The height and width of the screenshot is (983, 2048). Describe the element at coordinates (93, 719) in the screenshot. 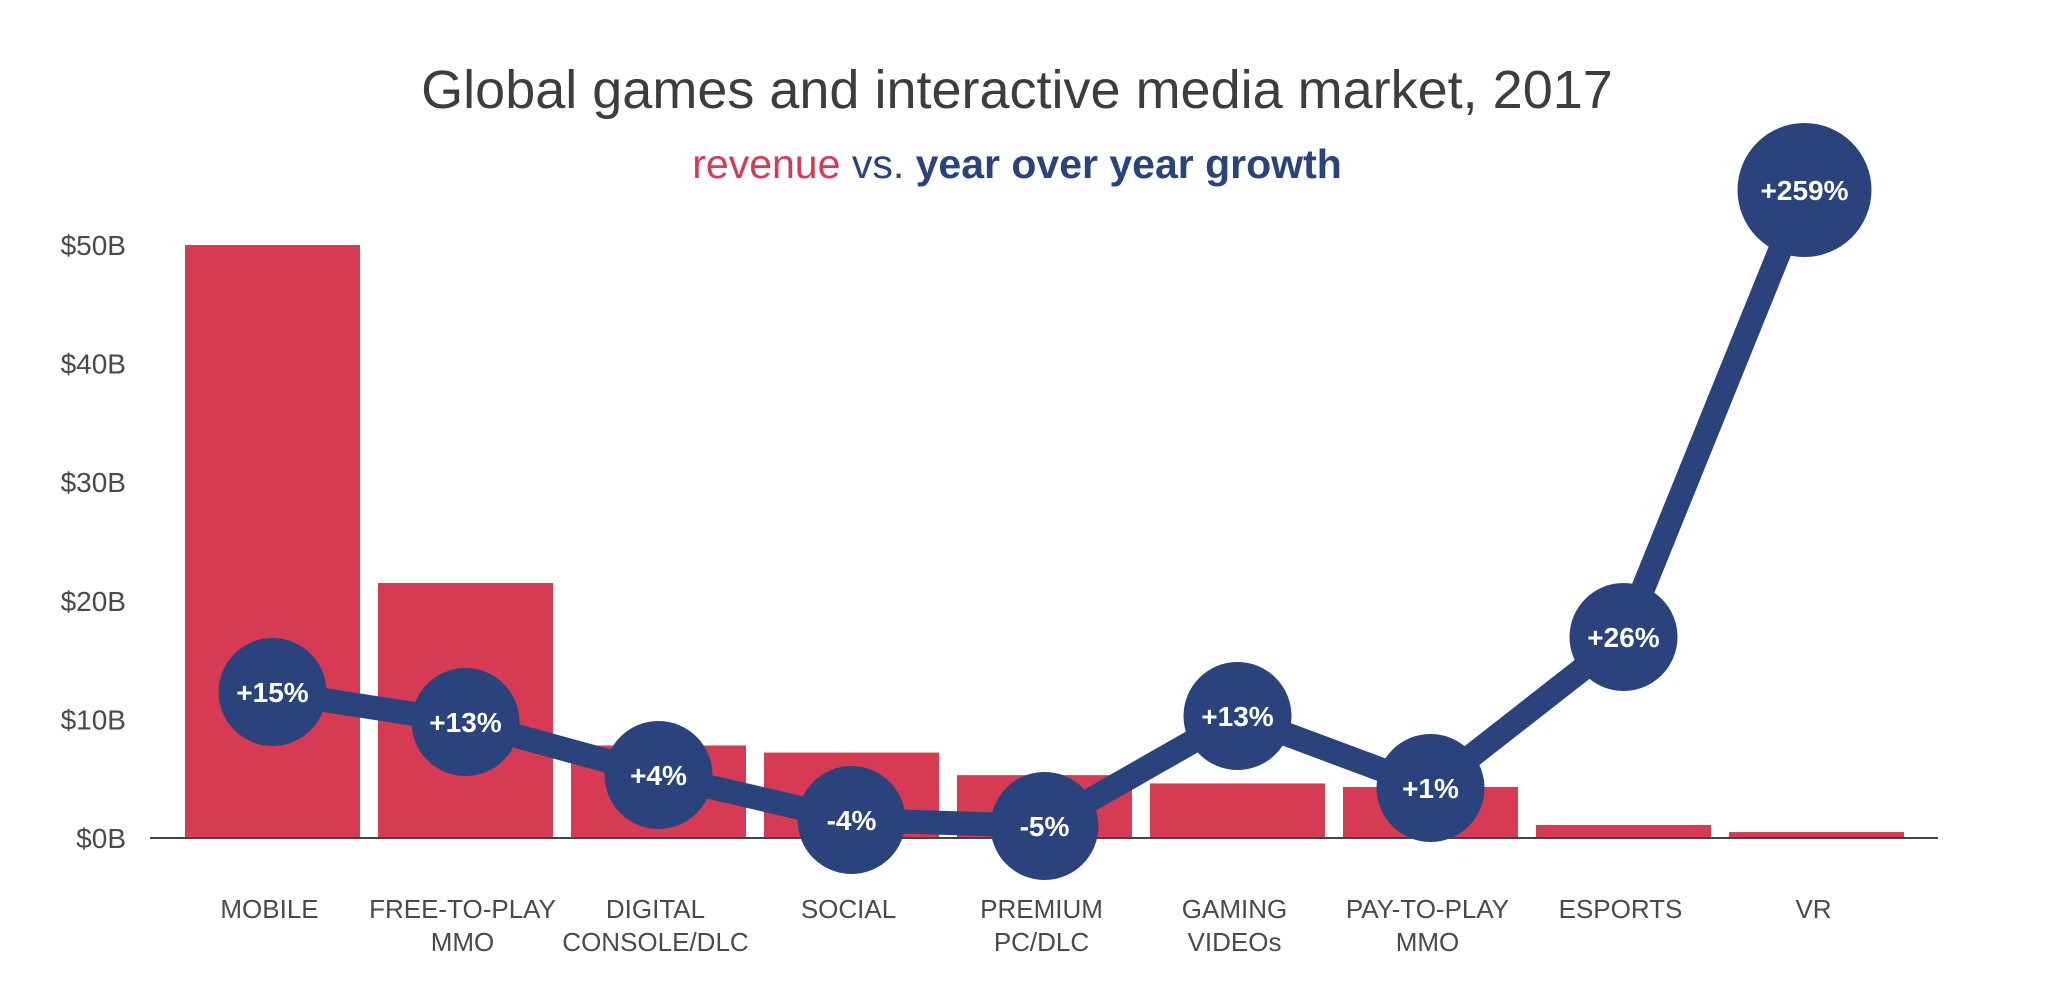

I see `y-tick-label: $10B` at that location.